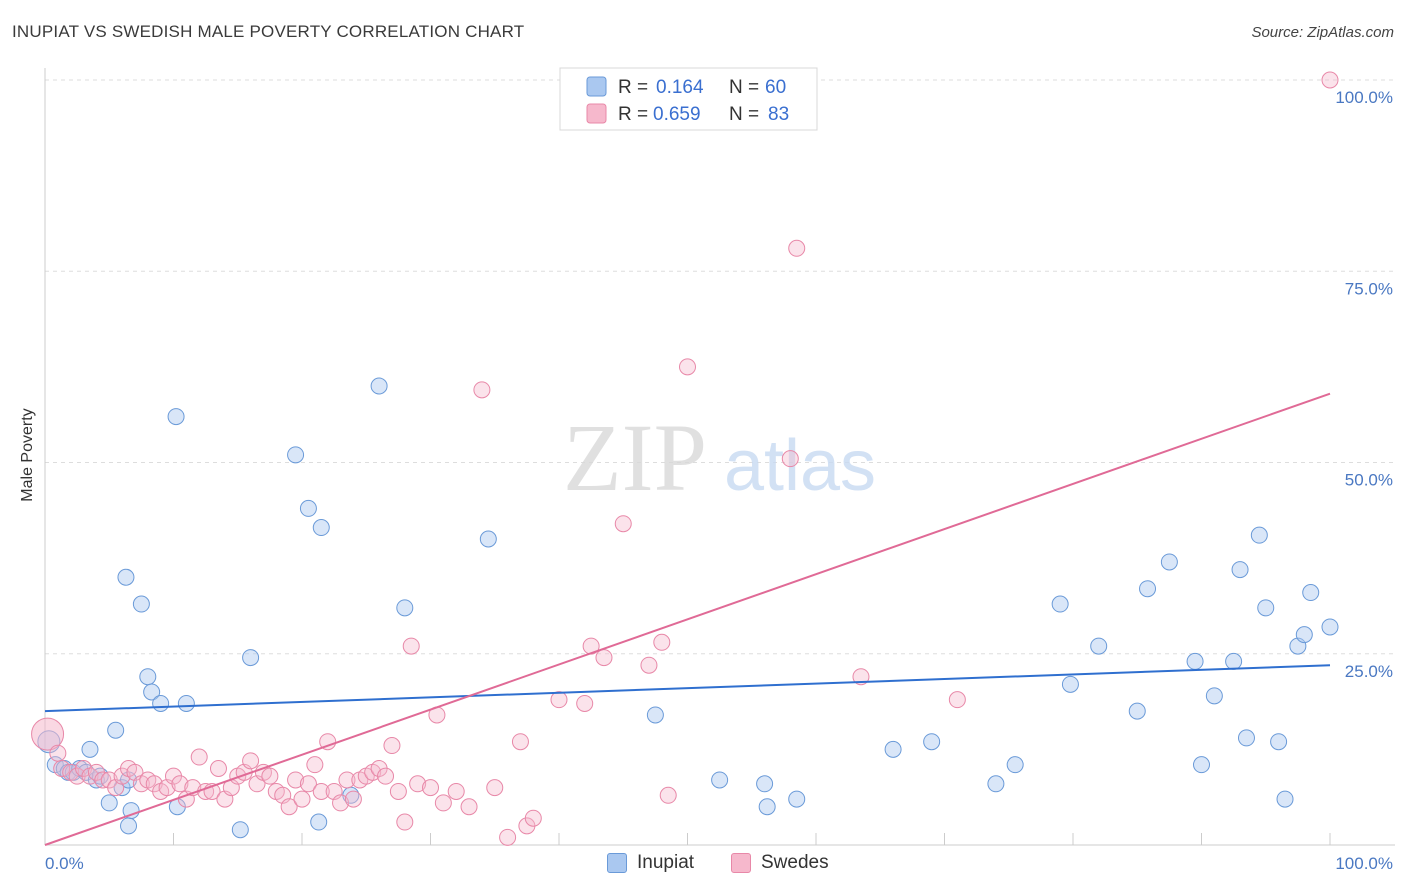 The width and height of the screenshot is (1406, 892). I want to click on y-tick-label: 50.0%, so click(1369, 480).